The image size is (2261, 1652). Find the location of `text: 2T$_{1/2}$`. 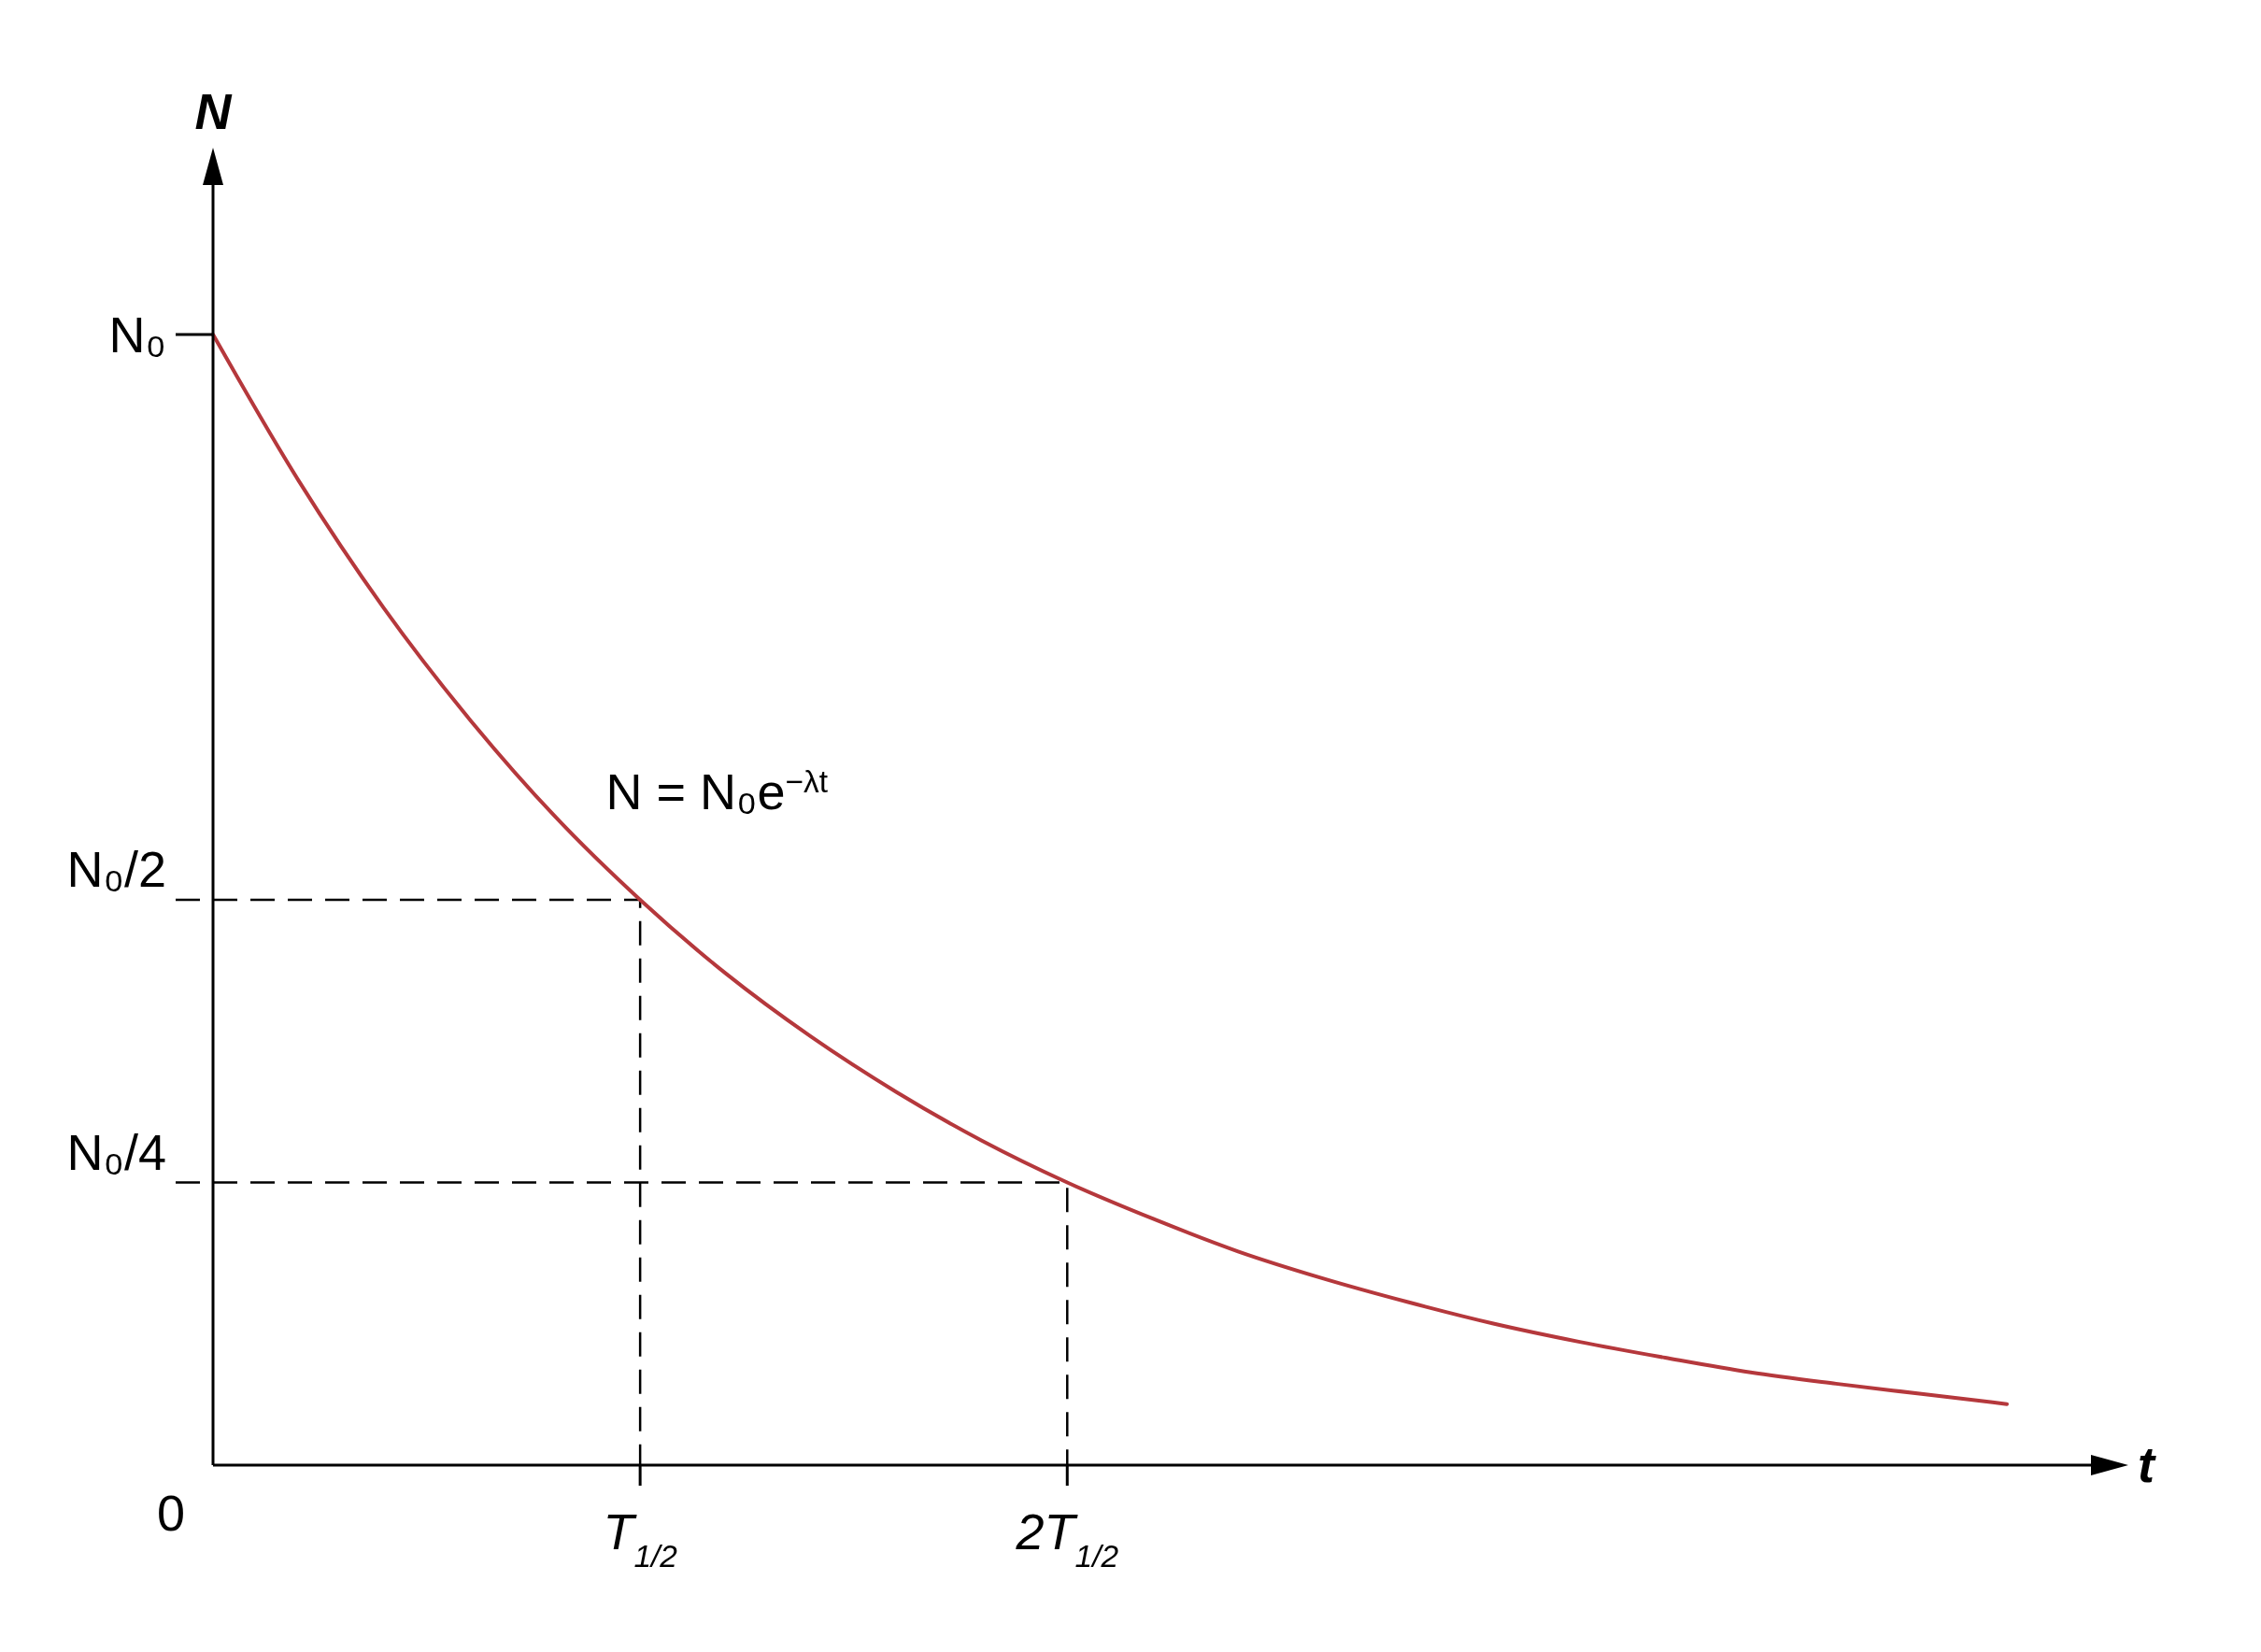

text: 2T$_{1/2}$ is located at coordinates (1067, 1539).